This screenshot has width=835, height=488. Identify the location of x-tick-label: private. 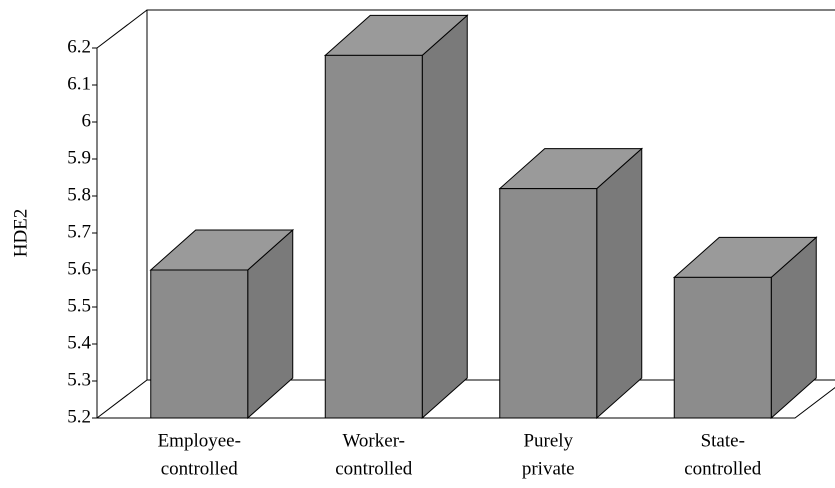
(548, 468).